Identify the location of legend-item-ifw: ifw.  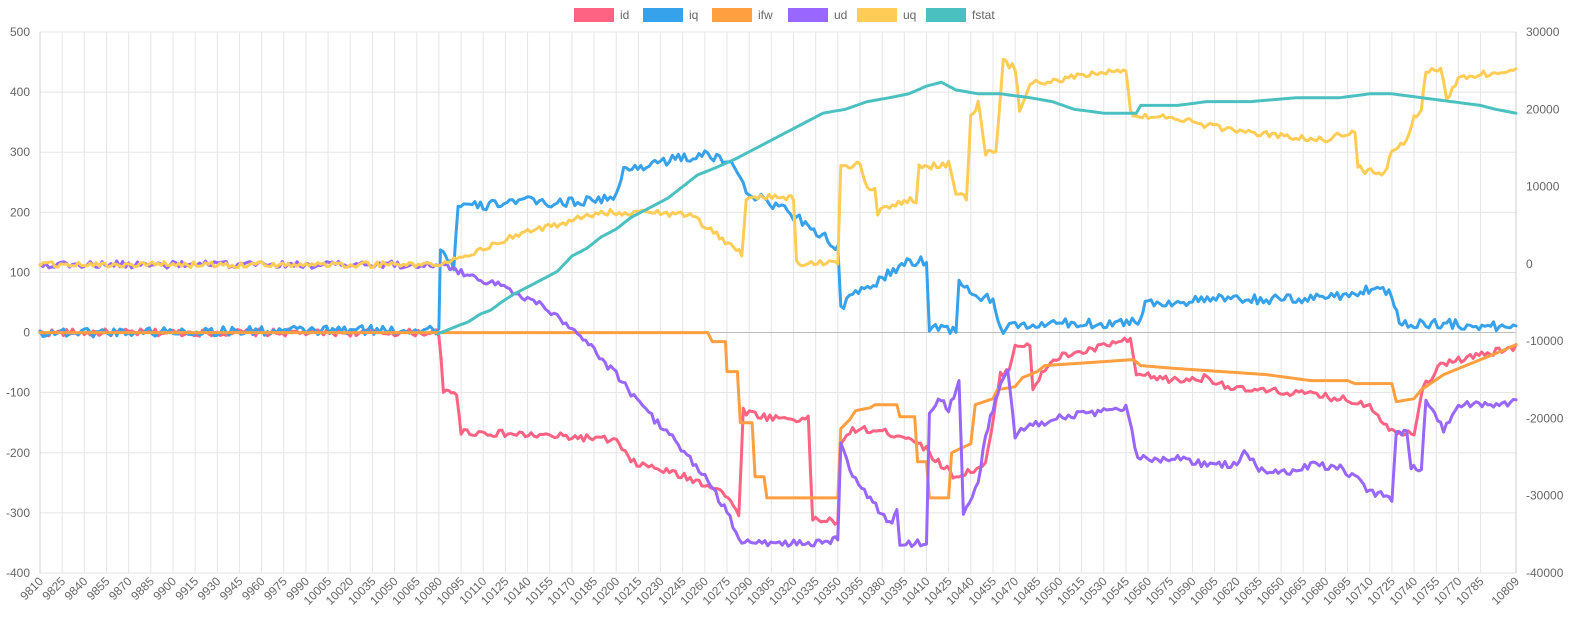
(742, 15).